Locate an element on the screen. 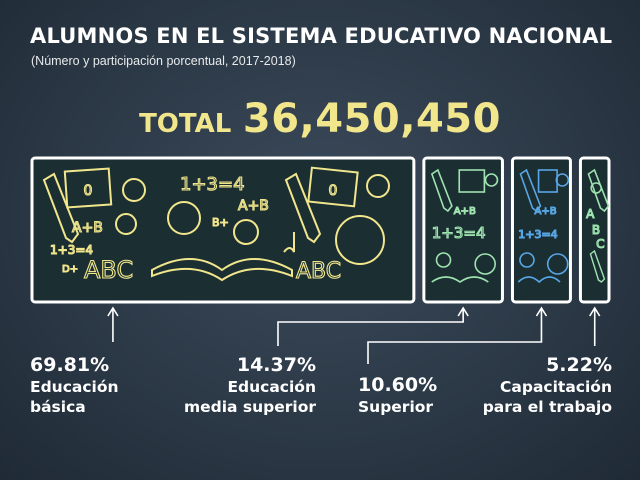  pct-media-superior: 14.37% is located at coordinates (276, 365).